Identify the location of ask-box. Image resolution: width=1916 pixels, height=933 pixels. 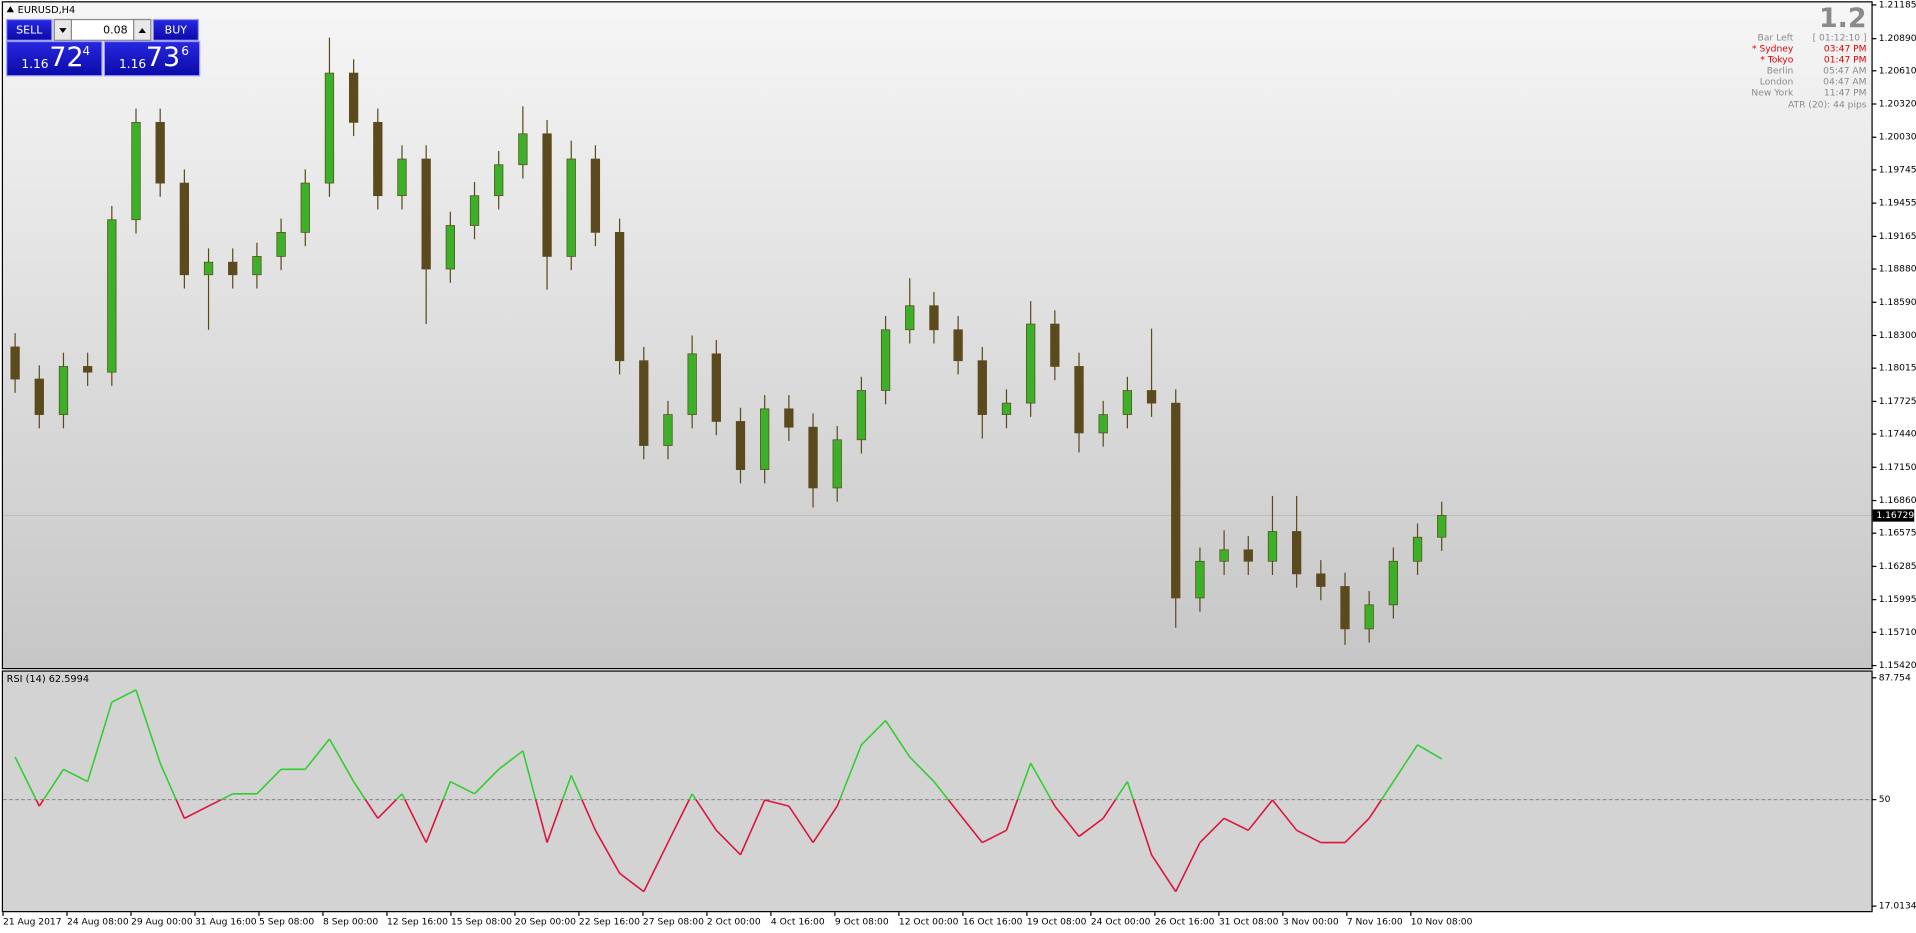
(152, 58).